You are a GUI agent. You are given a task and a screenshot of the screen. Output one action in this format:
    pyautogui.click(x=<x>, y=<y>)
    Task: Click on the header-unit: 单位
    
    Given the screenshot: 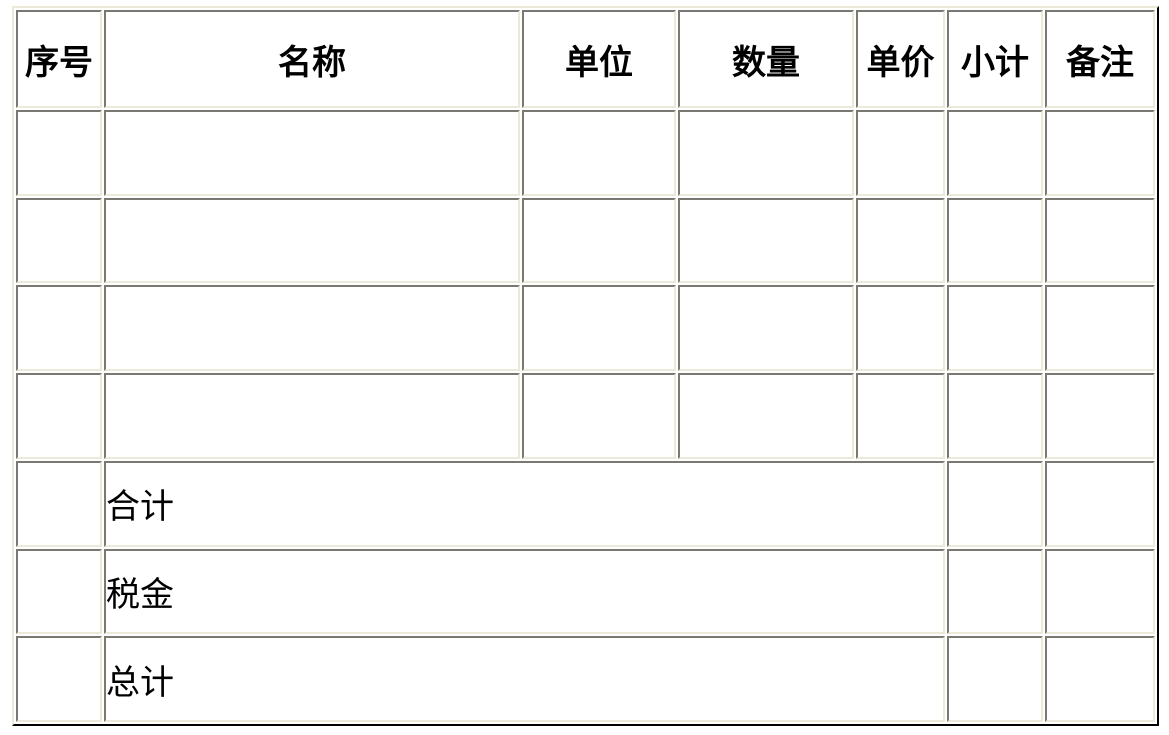 What is the action you would take?
    pyautogui.click(x=599, y=59)
    